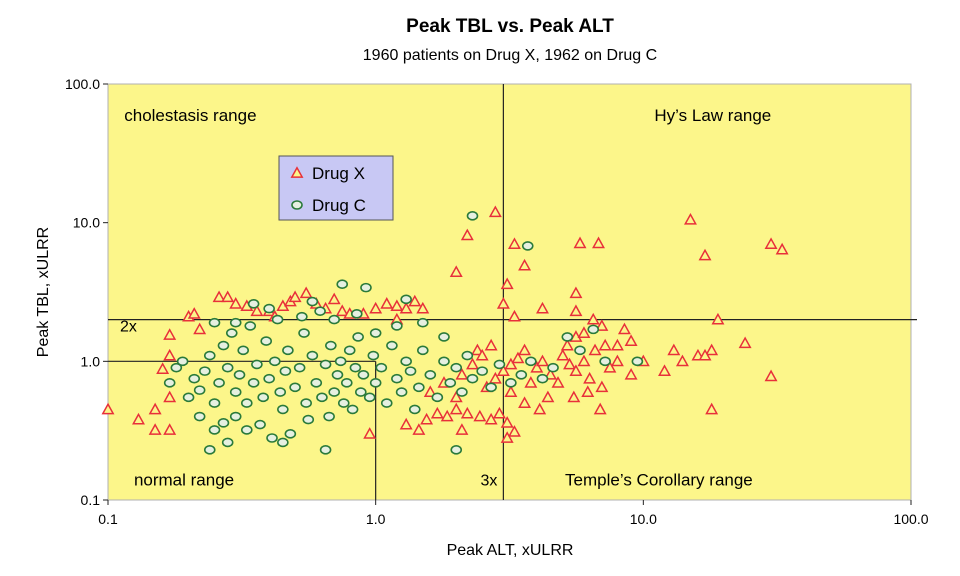  Describe the element at coordinates (510, 26) in the screenshot. I see `chart-title: Peak TBL vs. Peak ALT` at that location.